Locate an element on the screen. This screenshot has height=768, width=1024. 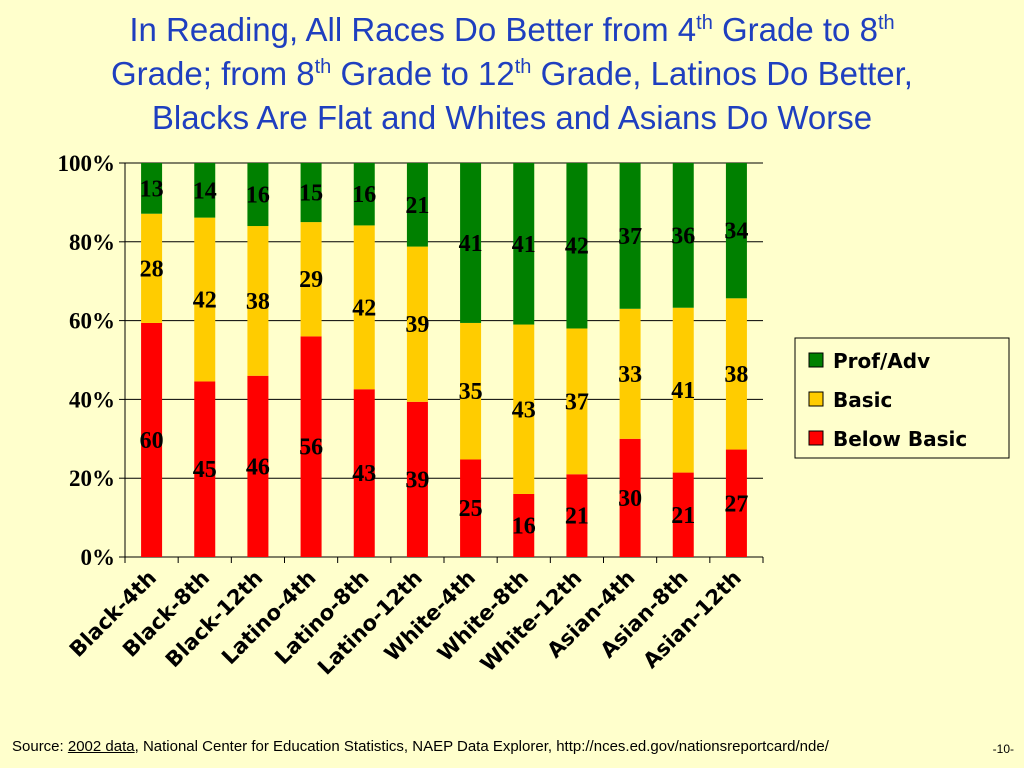
y-tick-label: 20% is located at coordinates (92, 478).